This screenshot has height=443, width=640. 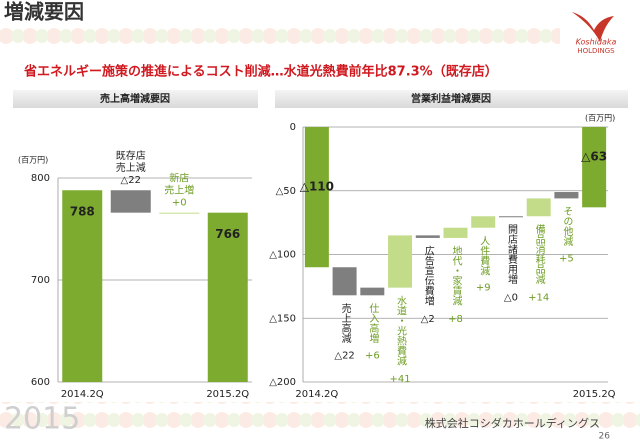 I want to click on page-number: 26, so click(x=605, y=437).